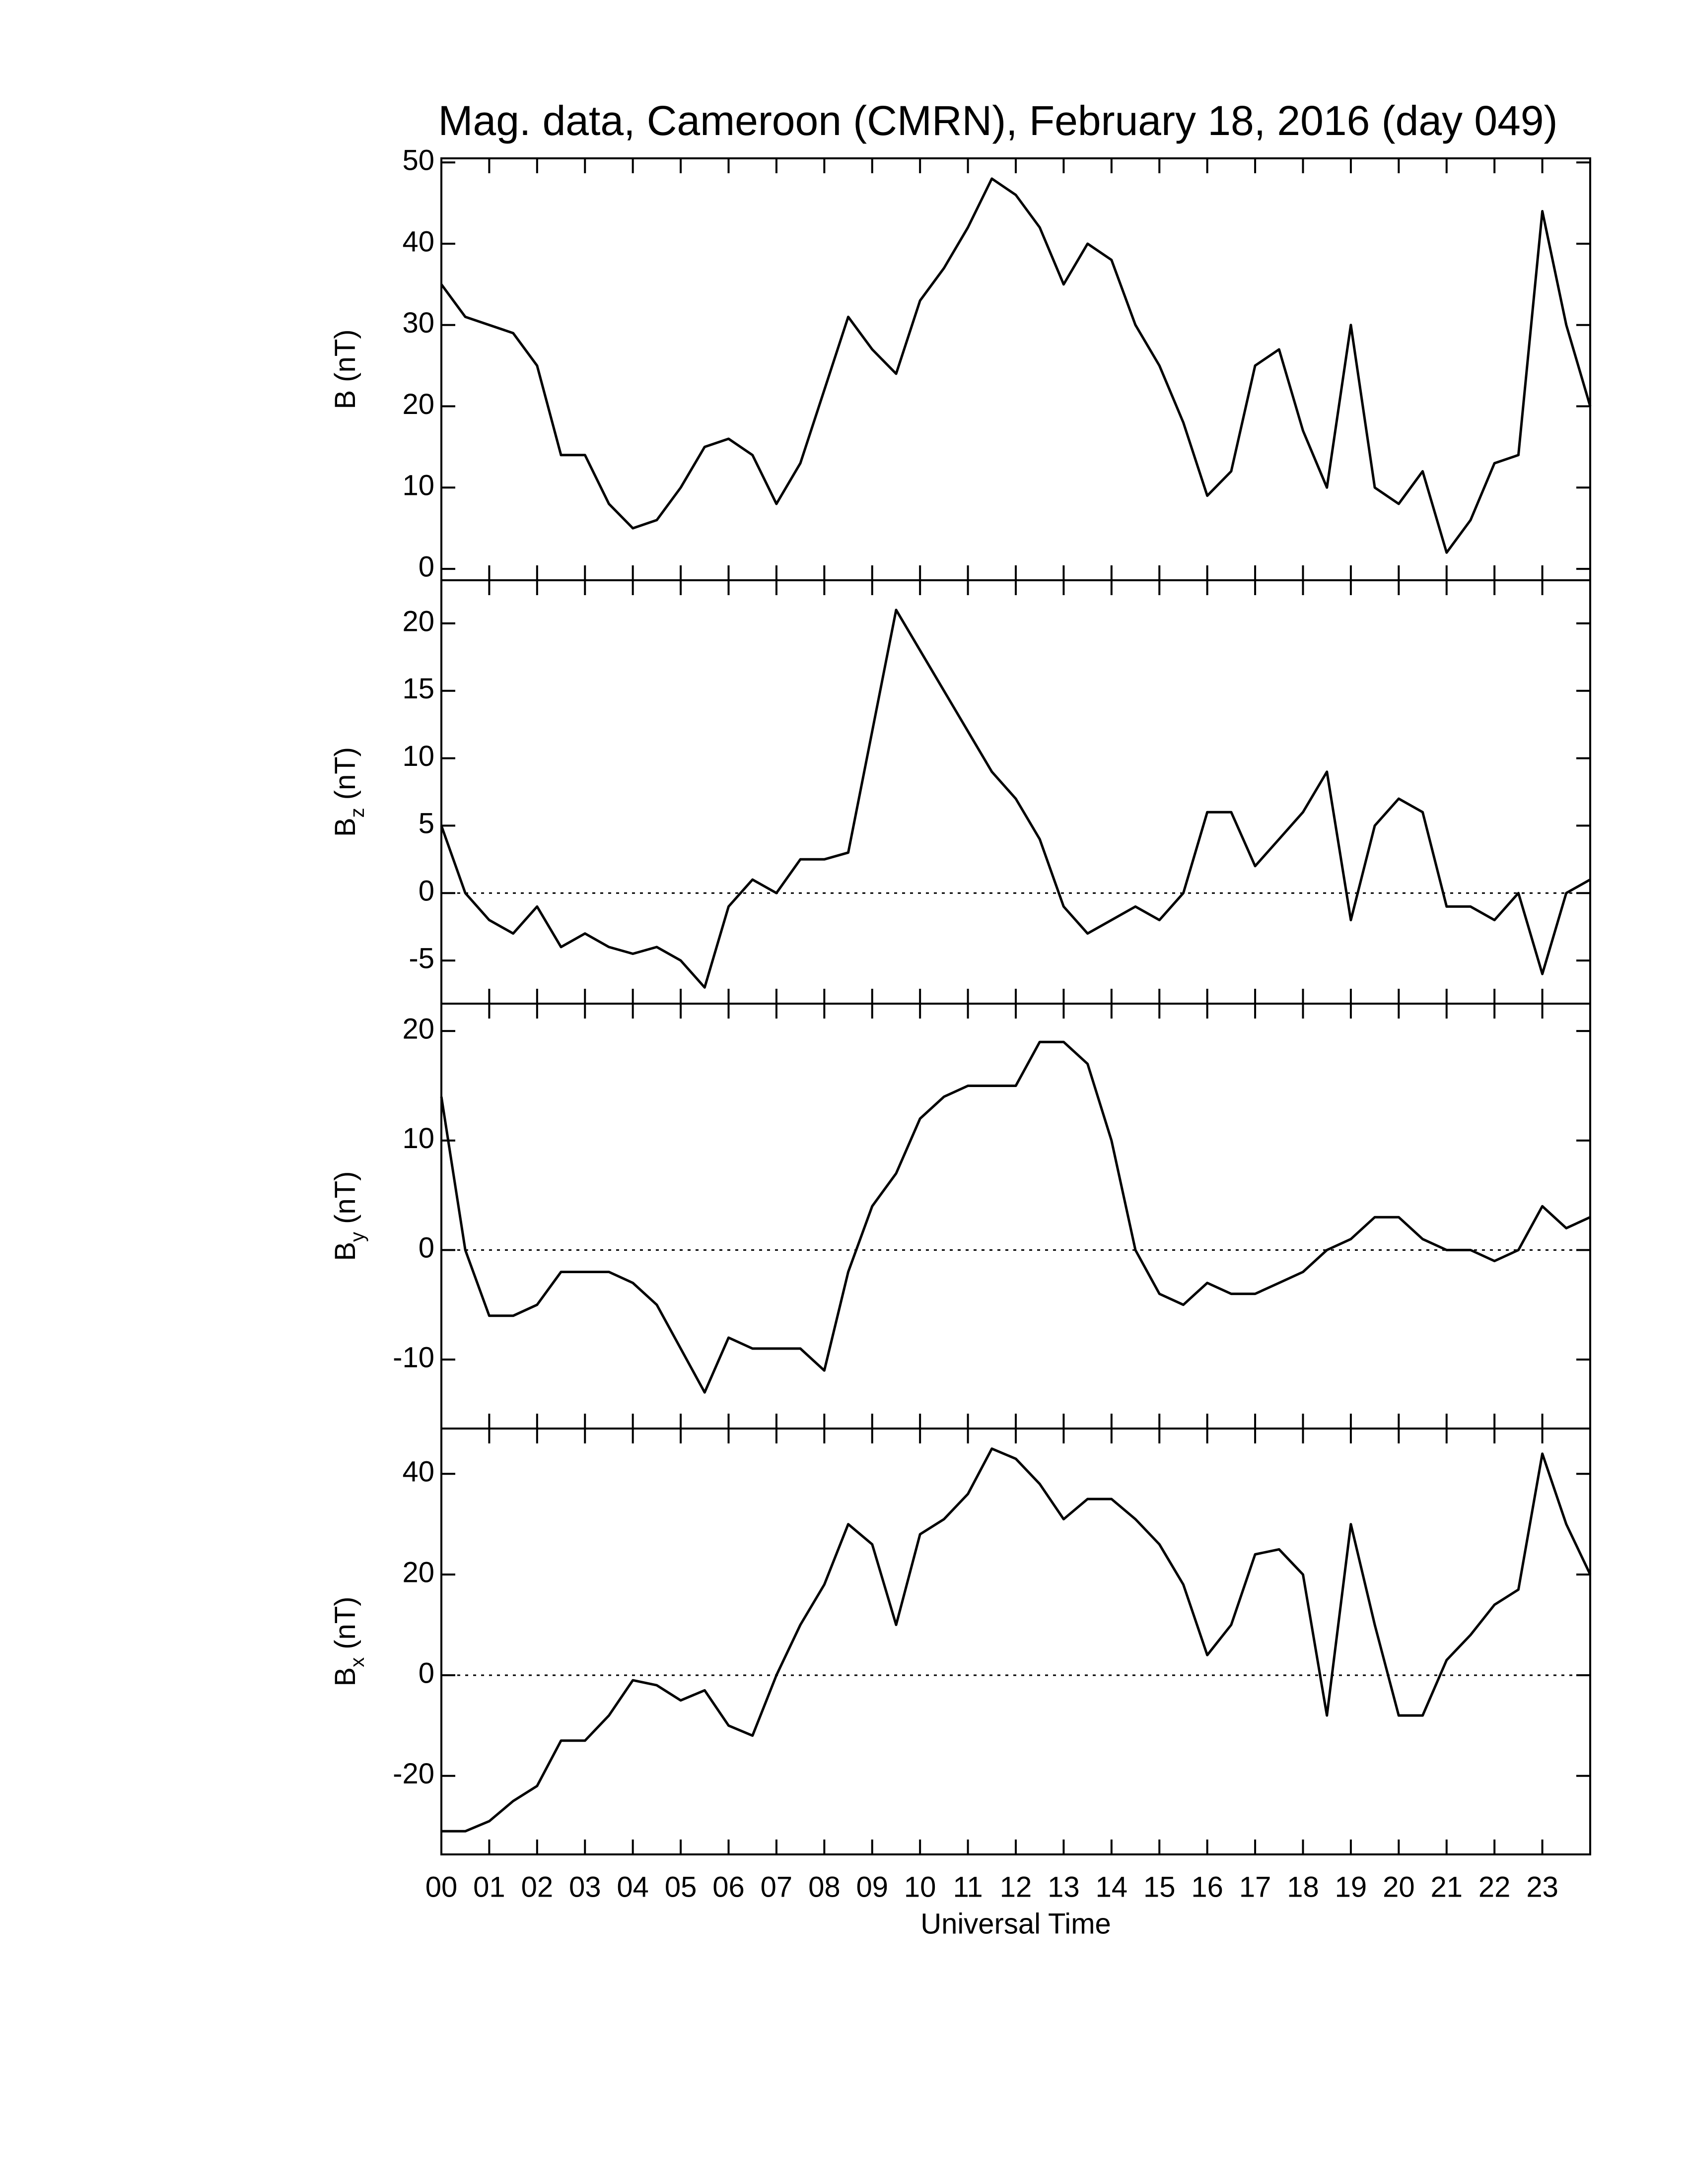 The width and height of the screenshot is (1688, 2184). Describe the element at coordinates (1016, 1887) in the screenshot. I see `x-tick-label: 12` at that location.